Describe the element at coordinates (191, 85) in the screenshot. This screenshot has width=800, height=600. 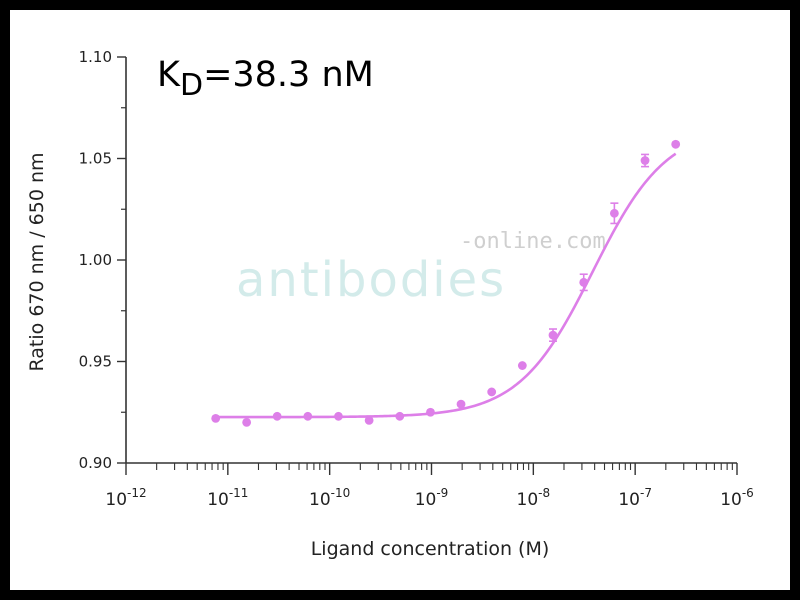
I see `kd-subscript: D` at that location.